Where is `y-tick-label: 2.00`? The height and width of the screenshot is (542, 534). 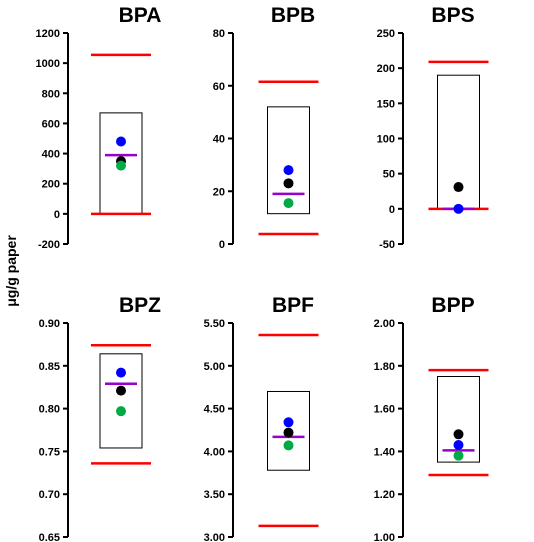
y-tick-label: 2.00 is located at coordinates (384, 324).